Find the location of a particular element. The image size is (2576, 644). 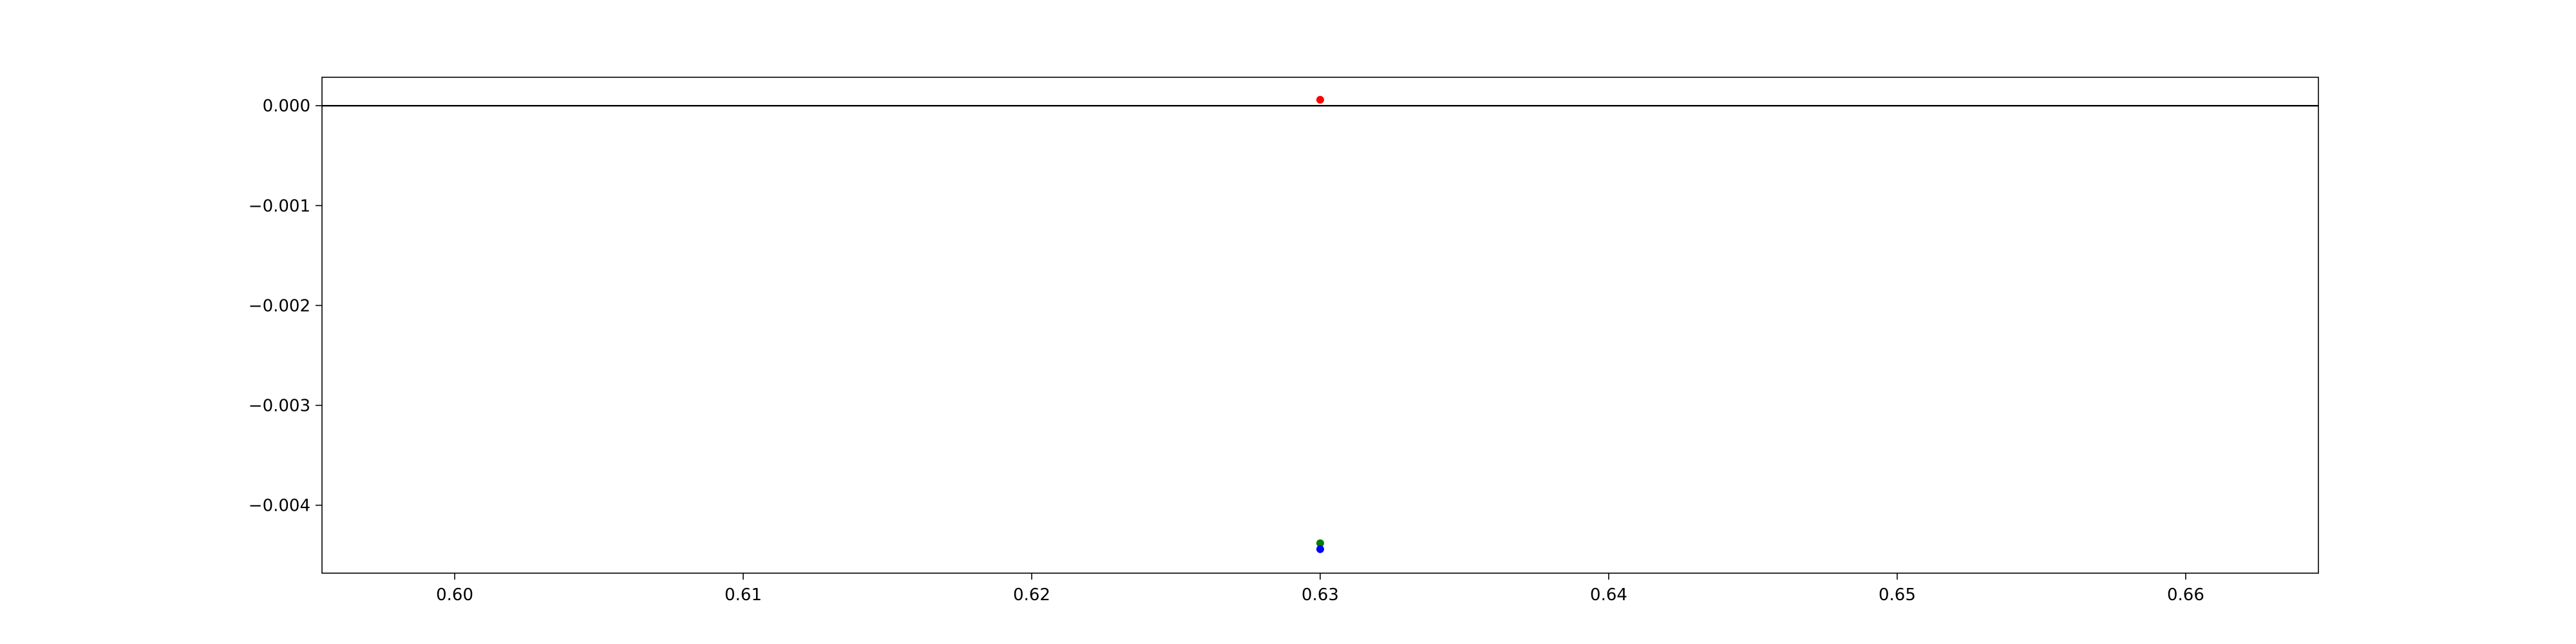

x-tick-label: 0.60 is located at coordinates (454, 595).